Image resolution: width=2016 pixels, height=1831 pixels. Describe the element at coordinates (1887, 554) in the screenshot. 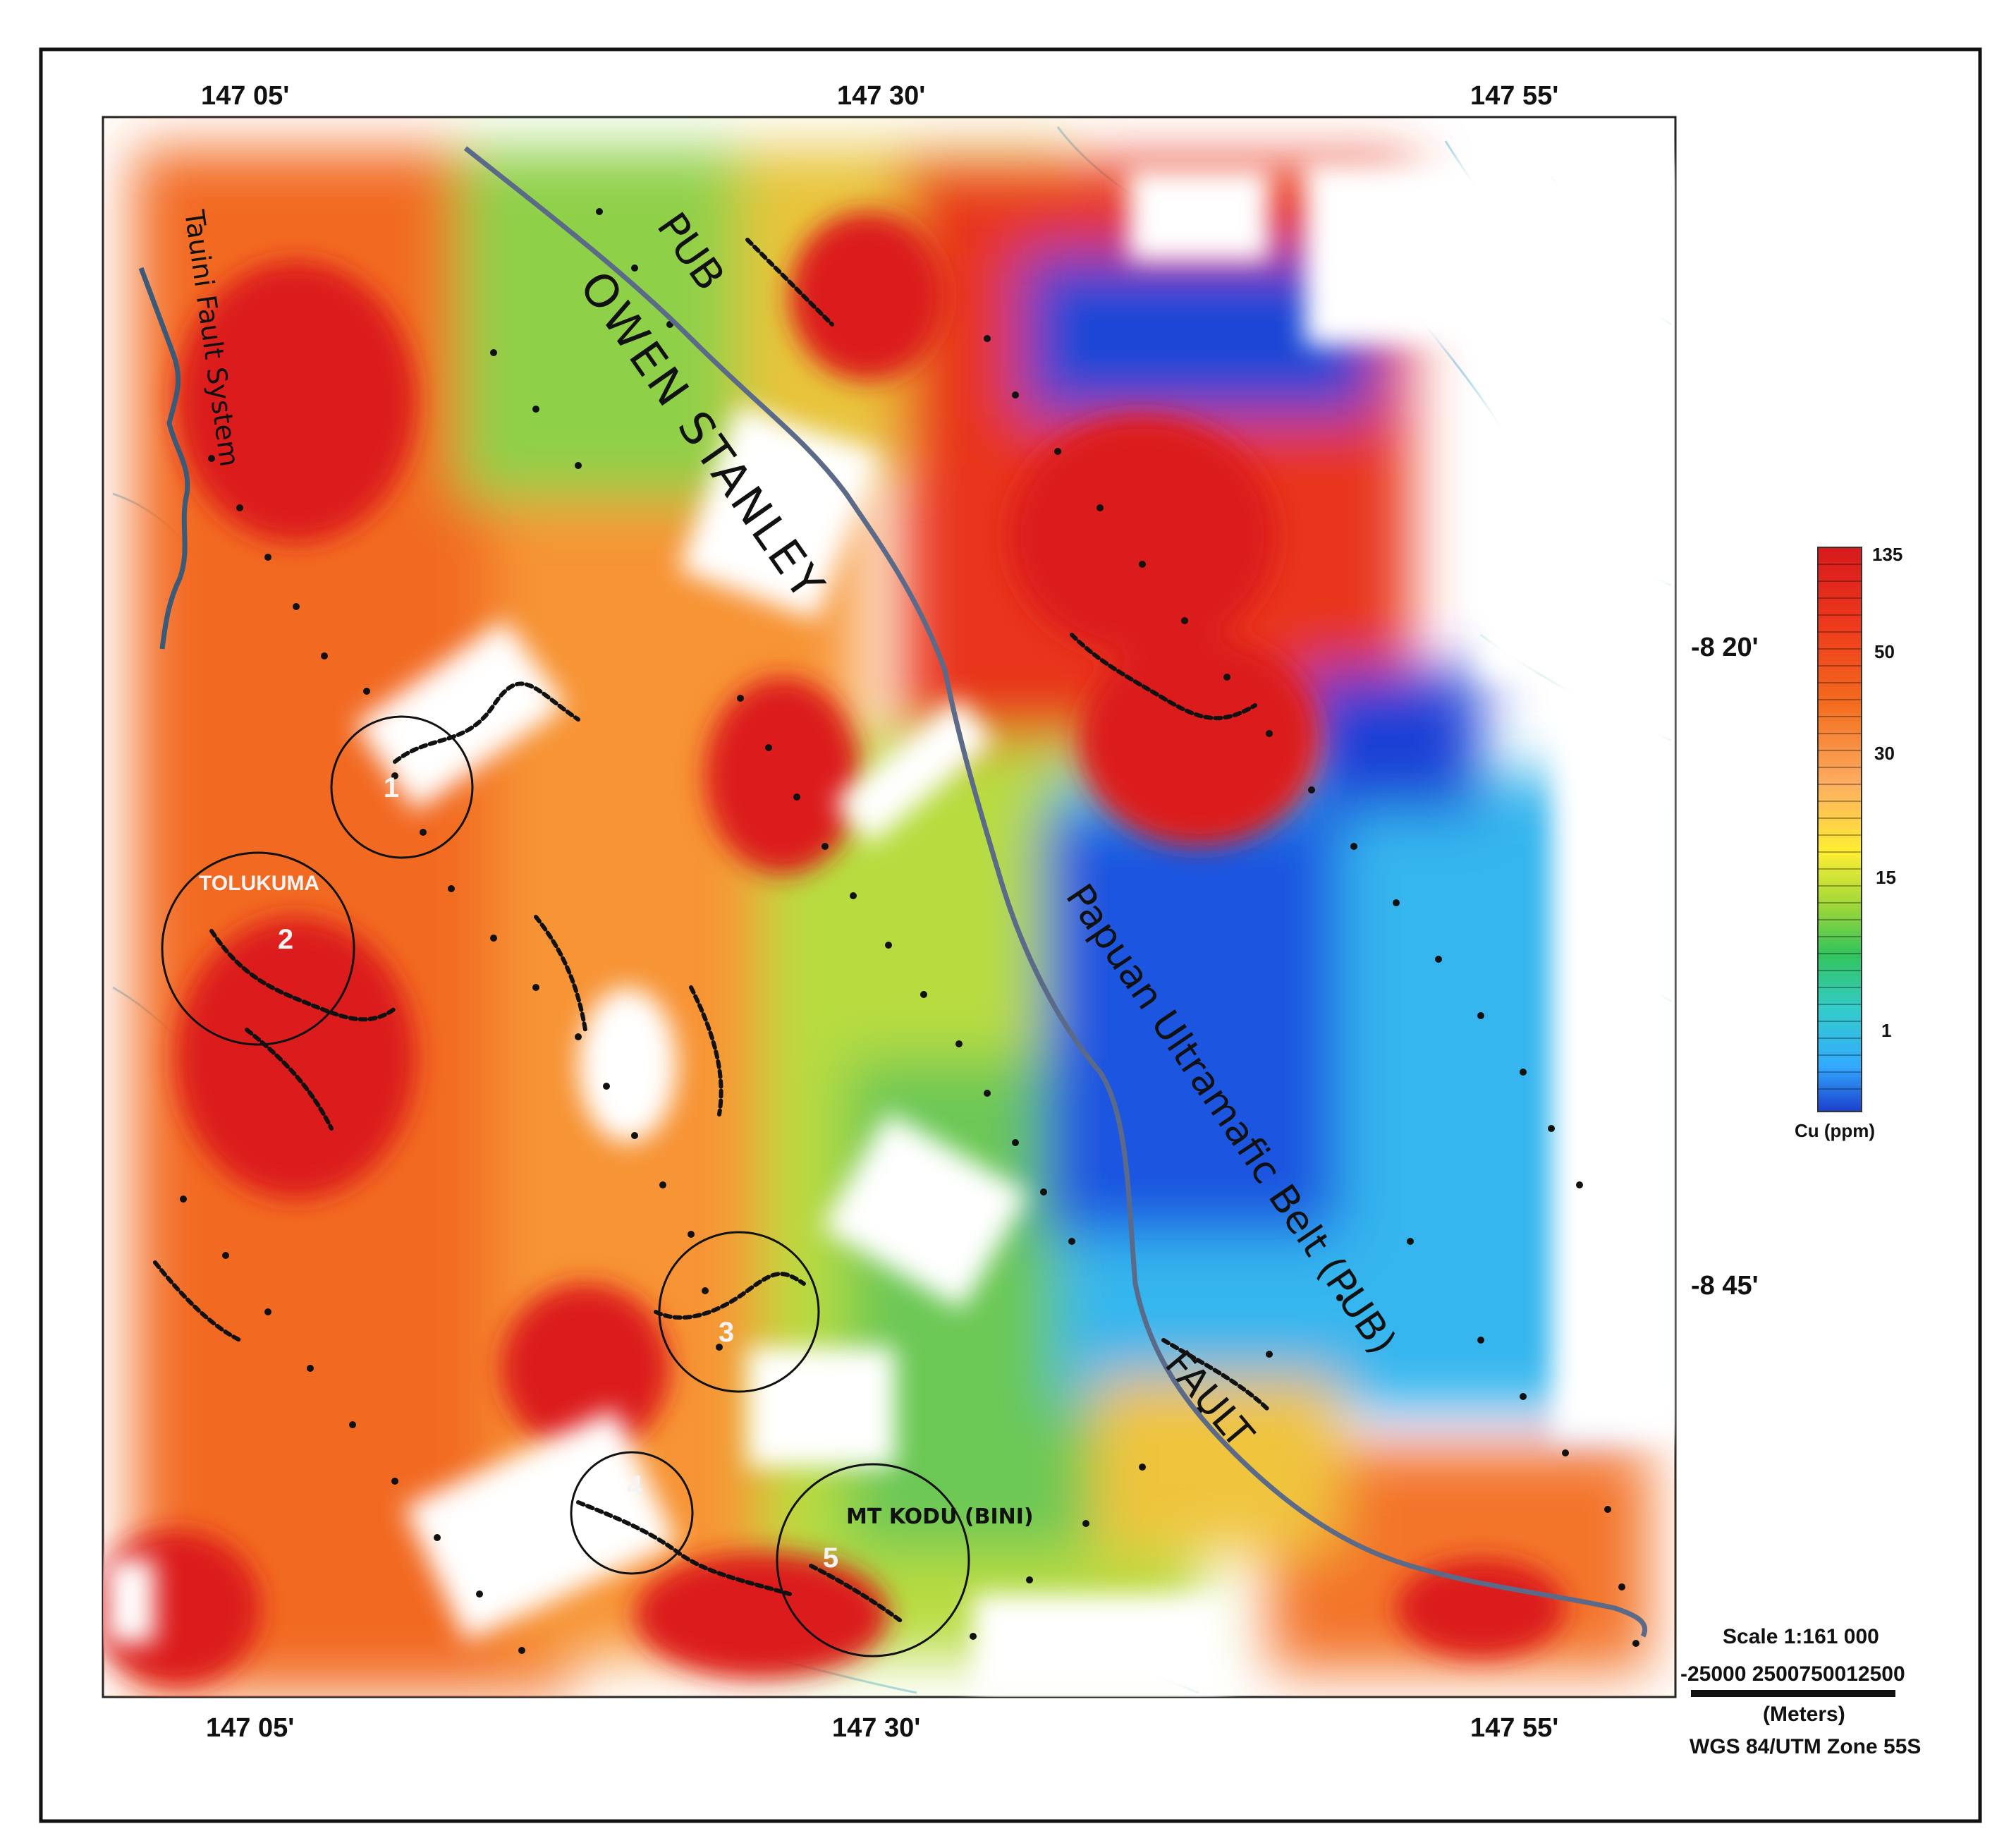

I see `legend-tick-135: 135` at that location.